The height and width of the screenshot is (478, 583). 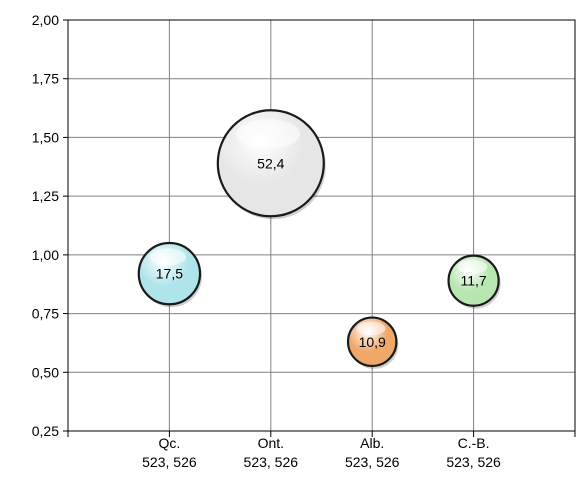 What do you see at coordinates (169, 462) in the screenshot?
I see `x-tick-sublabel-qc: 523, 526` at bounding box center [169, 462].